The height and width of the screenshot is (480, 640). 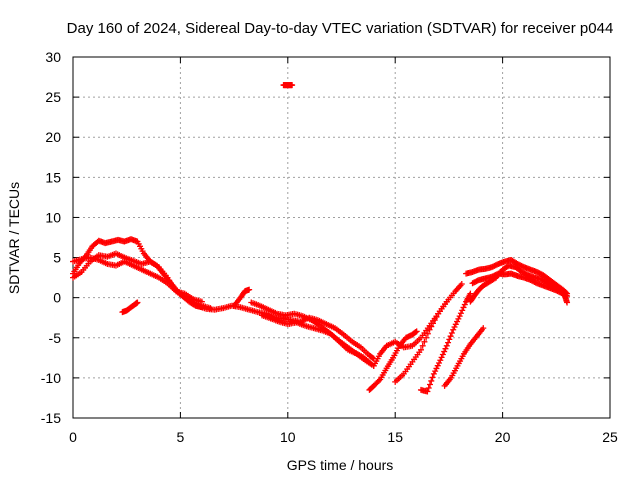 What do you see at coordinates (53, 97) in the screenshot?
I see `y-tick-label: 25` at bounding box center [53, 97].